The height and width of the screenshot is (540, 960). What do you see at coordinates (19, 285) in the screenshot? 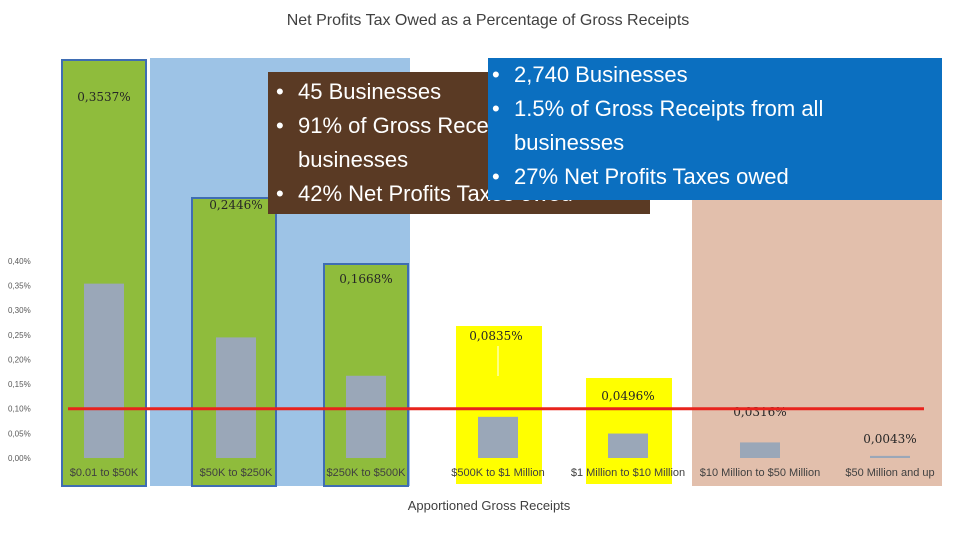
I see `y-tick-label: 0,35%` at bounding box center [19, 285].